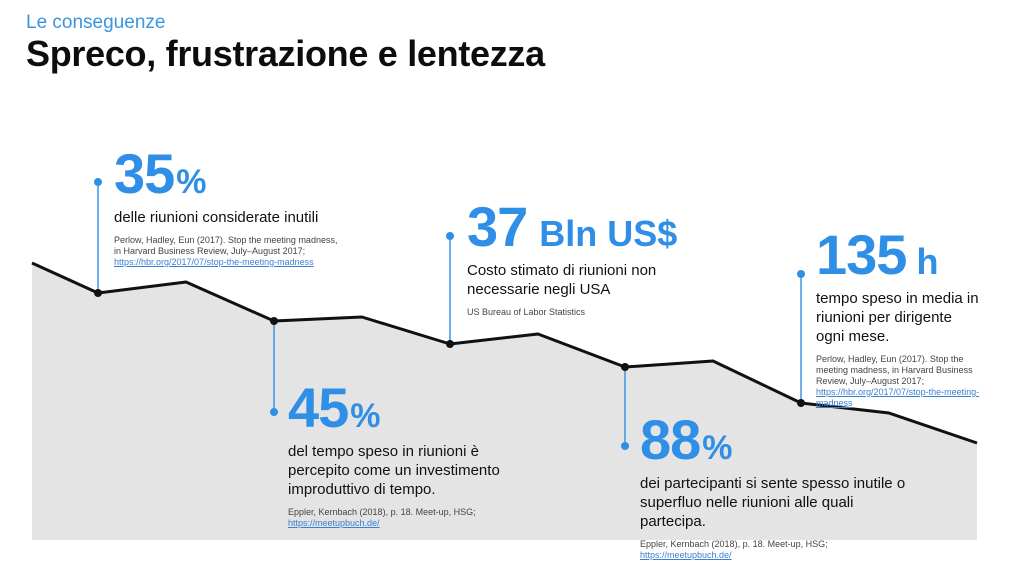 The image size is (1024, 561). What do you see at coordinates (686, 439) in the screenshot?
I see `stat-value-88: 88%` at bounding box center [686, 439].